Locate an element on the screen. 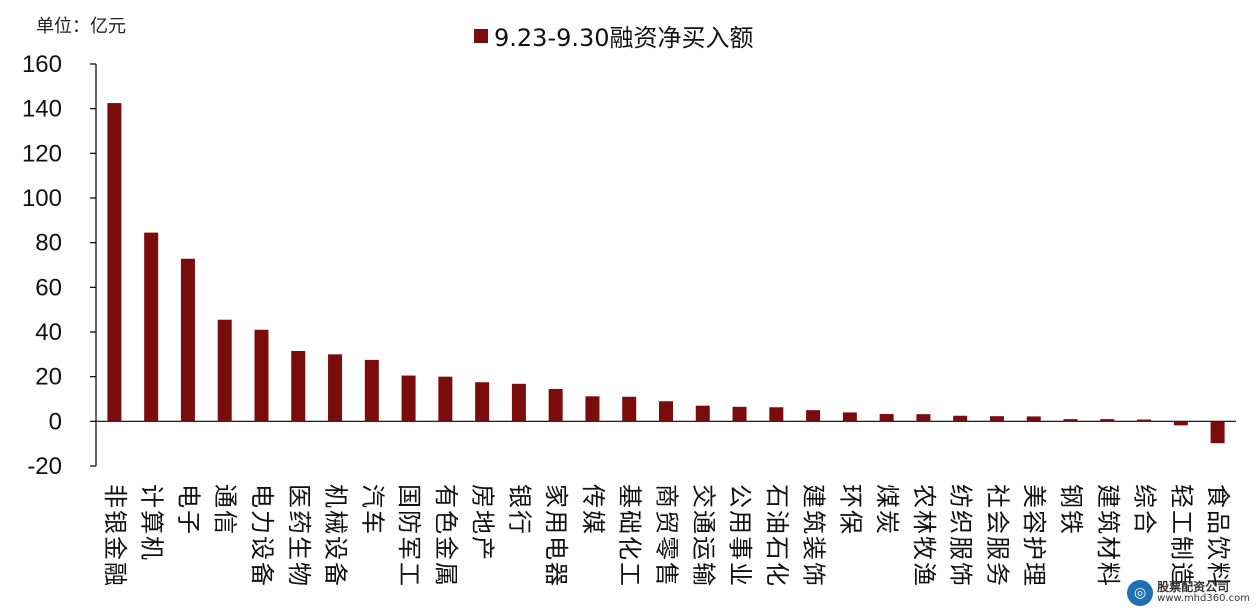 This screenshot has height=612, width=1256. x-tick-label: 环保 is located at coordinates (849, 510).